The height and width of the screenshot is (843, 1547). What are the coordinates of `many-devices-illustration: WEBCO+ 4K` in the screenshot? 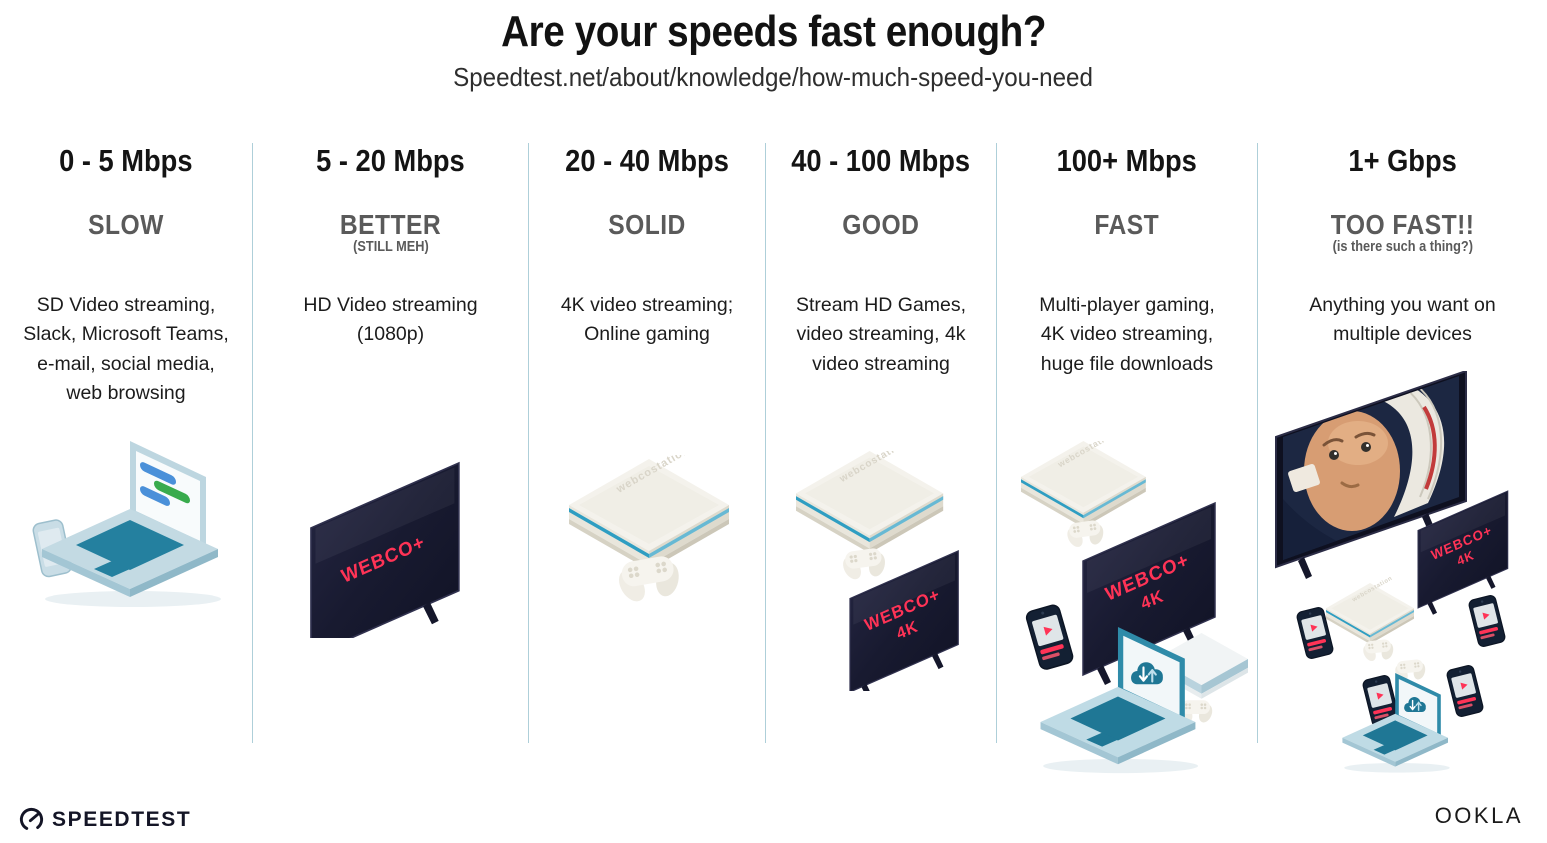 It's located at (1392, 572).